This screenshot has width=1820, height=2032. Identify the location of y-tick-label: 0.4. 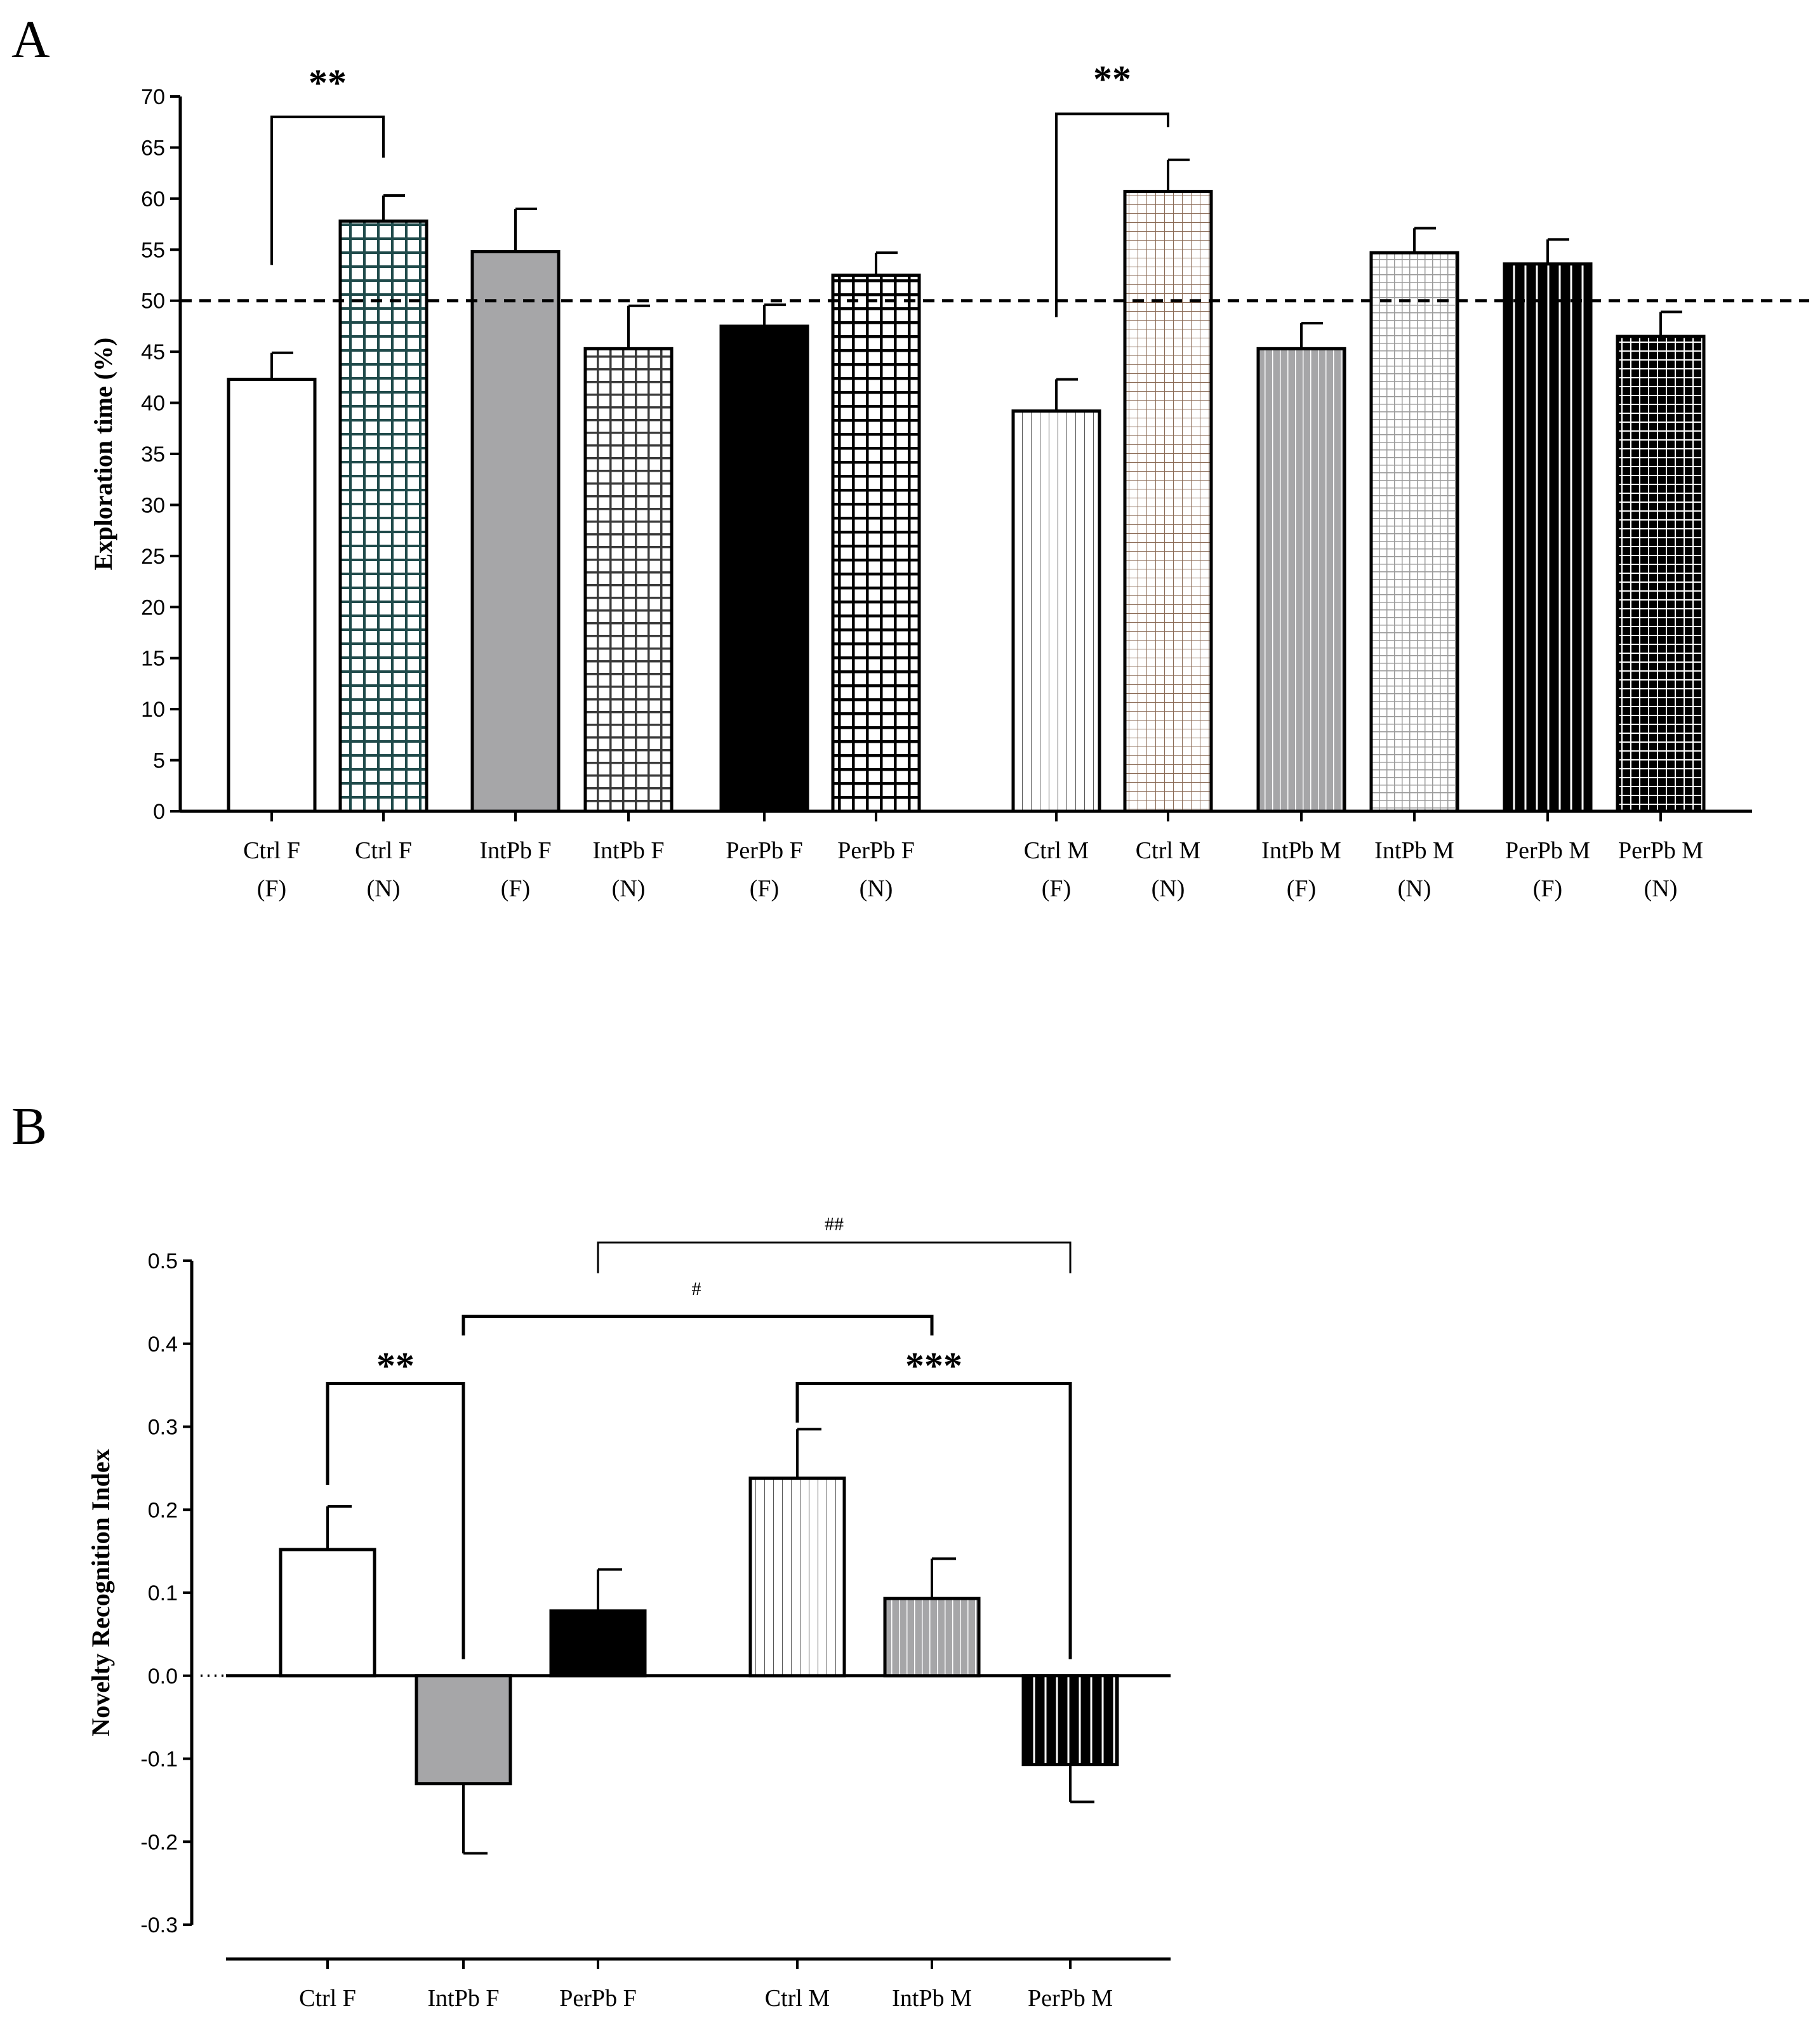
(163, 1344).